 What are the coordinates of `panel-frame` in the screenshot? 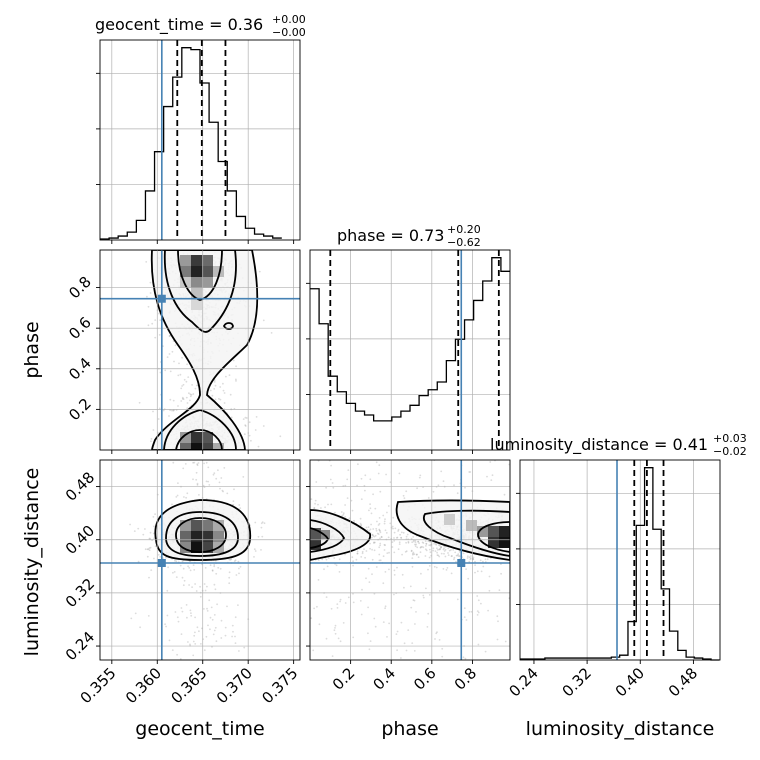 It's located at (200, 350).